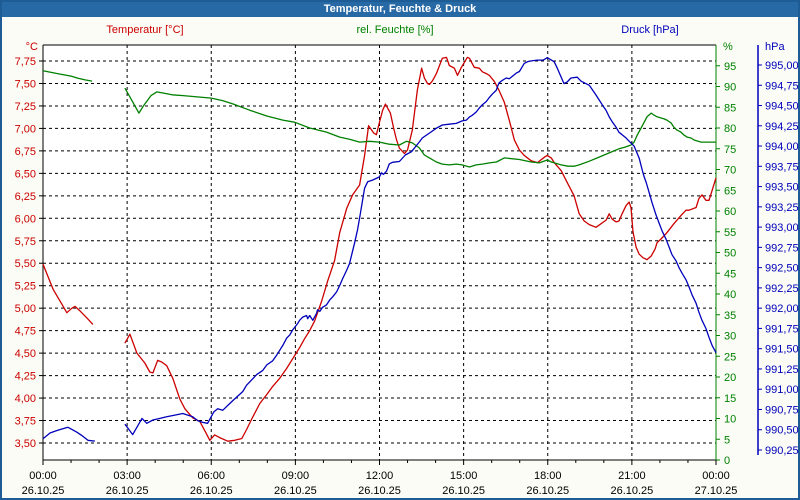 The width and height of the screenshot is (800, 500). Describe the element at coordinates (25, 377) in the screenshot. I see `temp-axis-tick-label: 4,25` at that location.